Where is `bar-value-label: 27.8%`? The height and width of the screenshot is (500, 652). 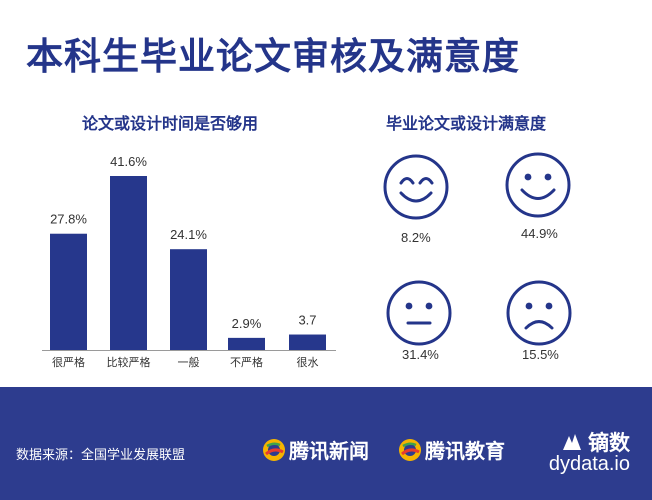
bar-value-label: 27.8% is located at coordinates (68, 219).